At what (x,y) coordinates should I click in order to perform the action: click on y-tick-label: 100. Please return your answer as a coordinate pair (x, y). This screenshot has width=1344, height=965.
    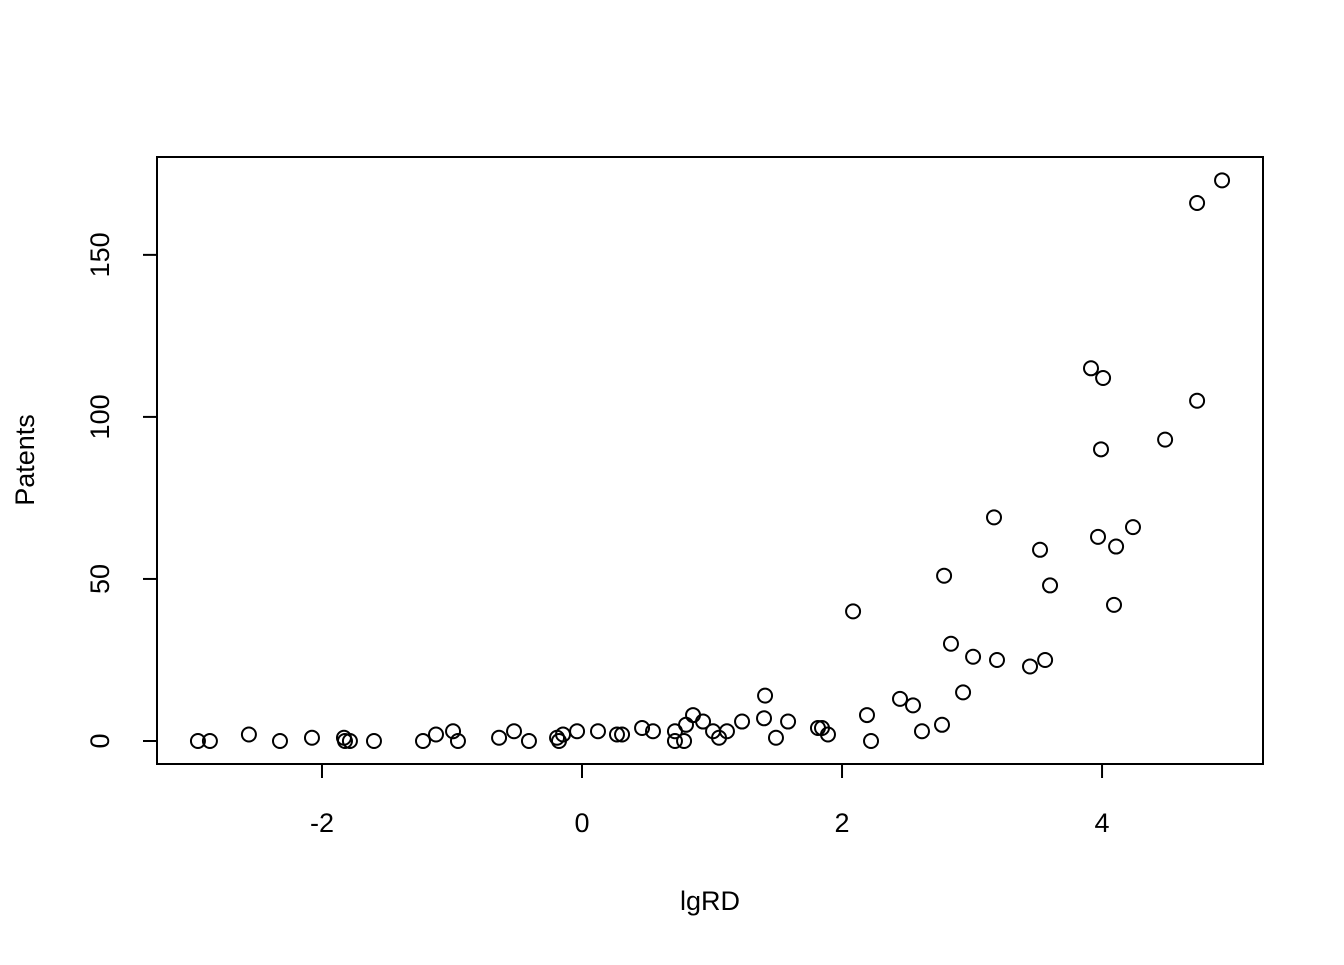
    Looking at the image, I should click on (100, 416).